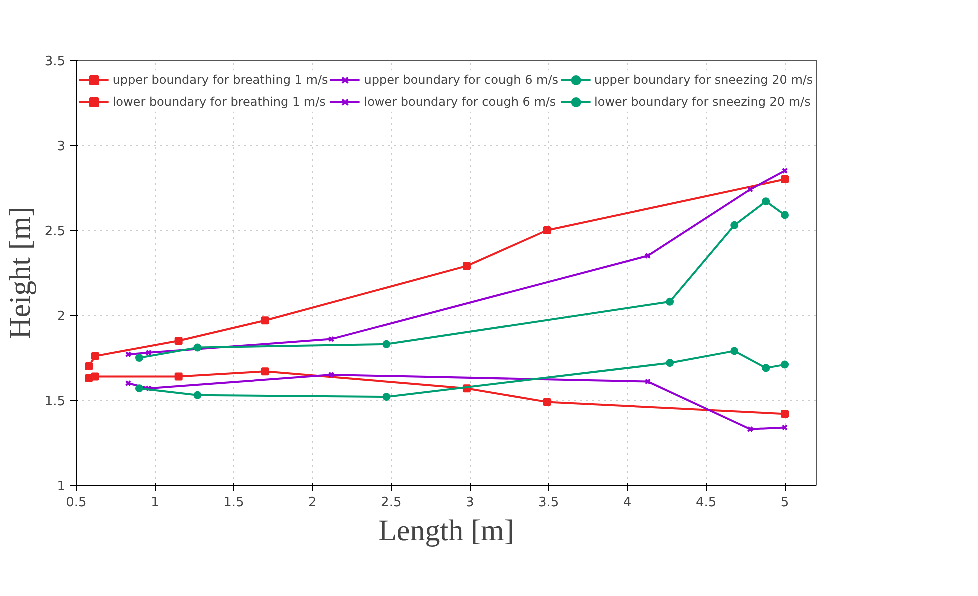 The height and width of the screenshot is (596, 978). I want to click on x-tick-label: 2.5, so click(391, 503).